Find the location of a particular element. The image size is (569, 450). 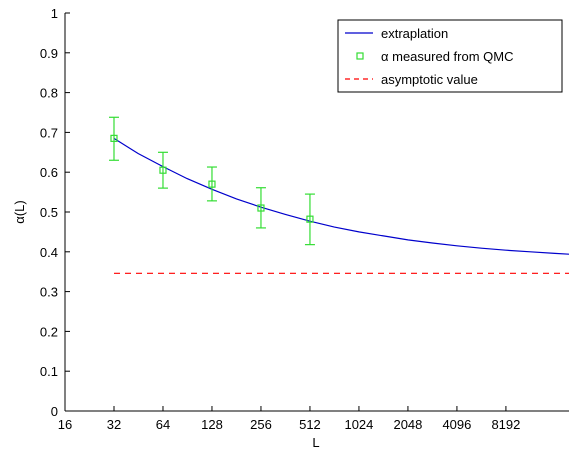

x-tick-label: 64 is located at coordinates (163, 424).